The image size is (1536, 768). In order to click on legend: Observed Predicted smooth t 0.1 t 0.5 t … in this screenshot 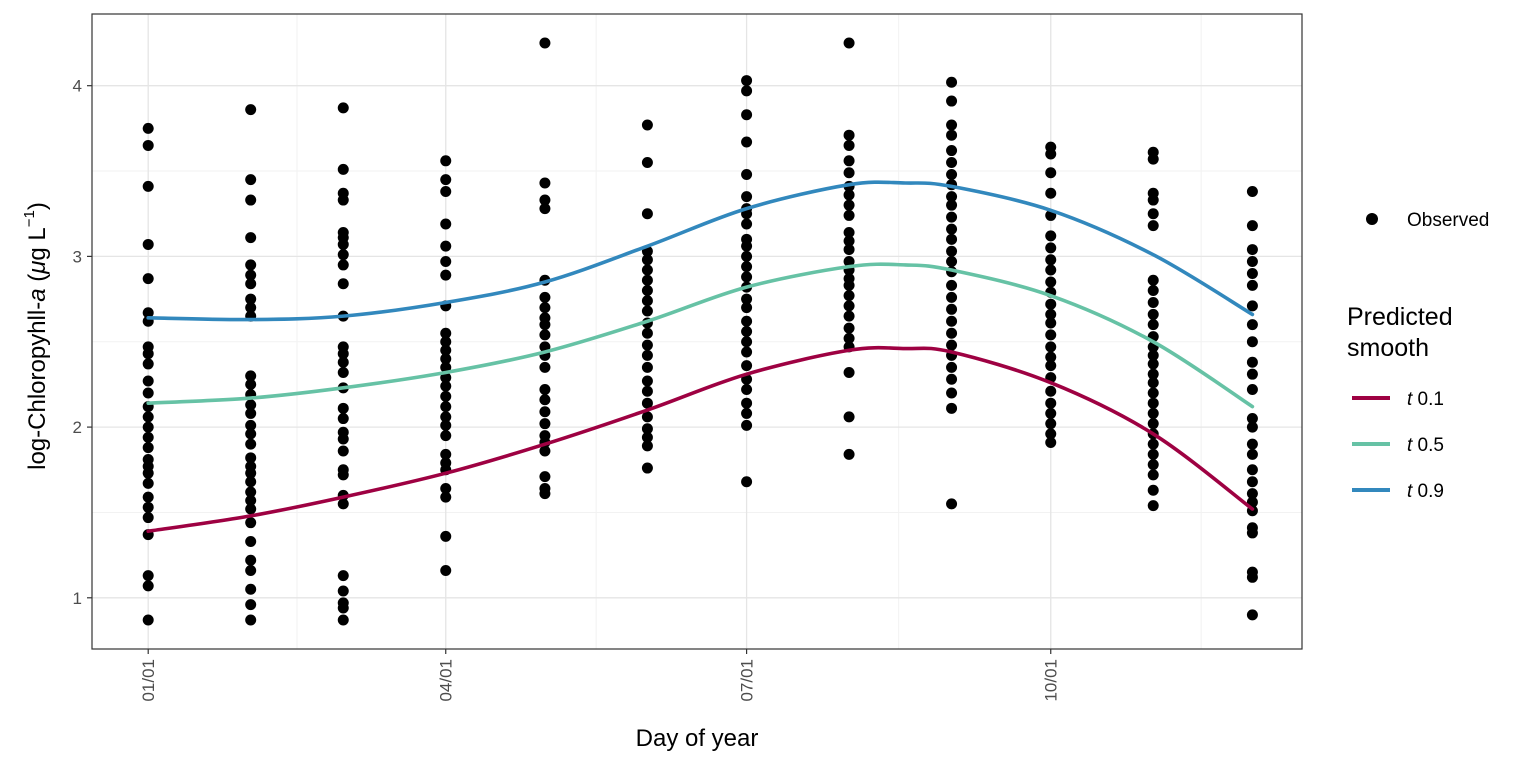, I will do `click(1418, 356)`.